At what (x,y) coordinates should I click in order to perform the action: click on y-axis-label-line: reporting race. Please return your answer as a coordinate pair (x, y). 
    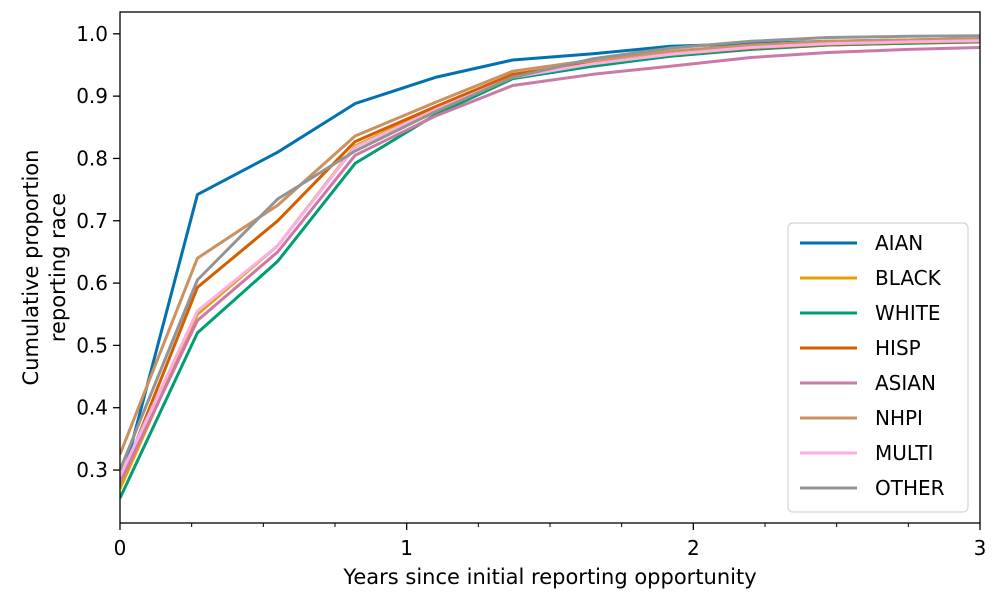
    Looking at the image, I should click on (58, 267).